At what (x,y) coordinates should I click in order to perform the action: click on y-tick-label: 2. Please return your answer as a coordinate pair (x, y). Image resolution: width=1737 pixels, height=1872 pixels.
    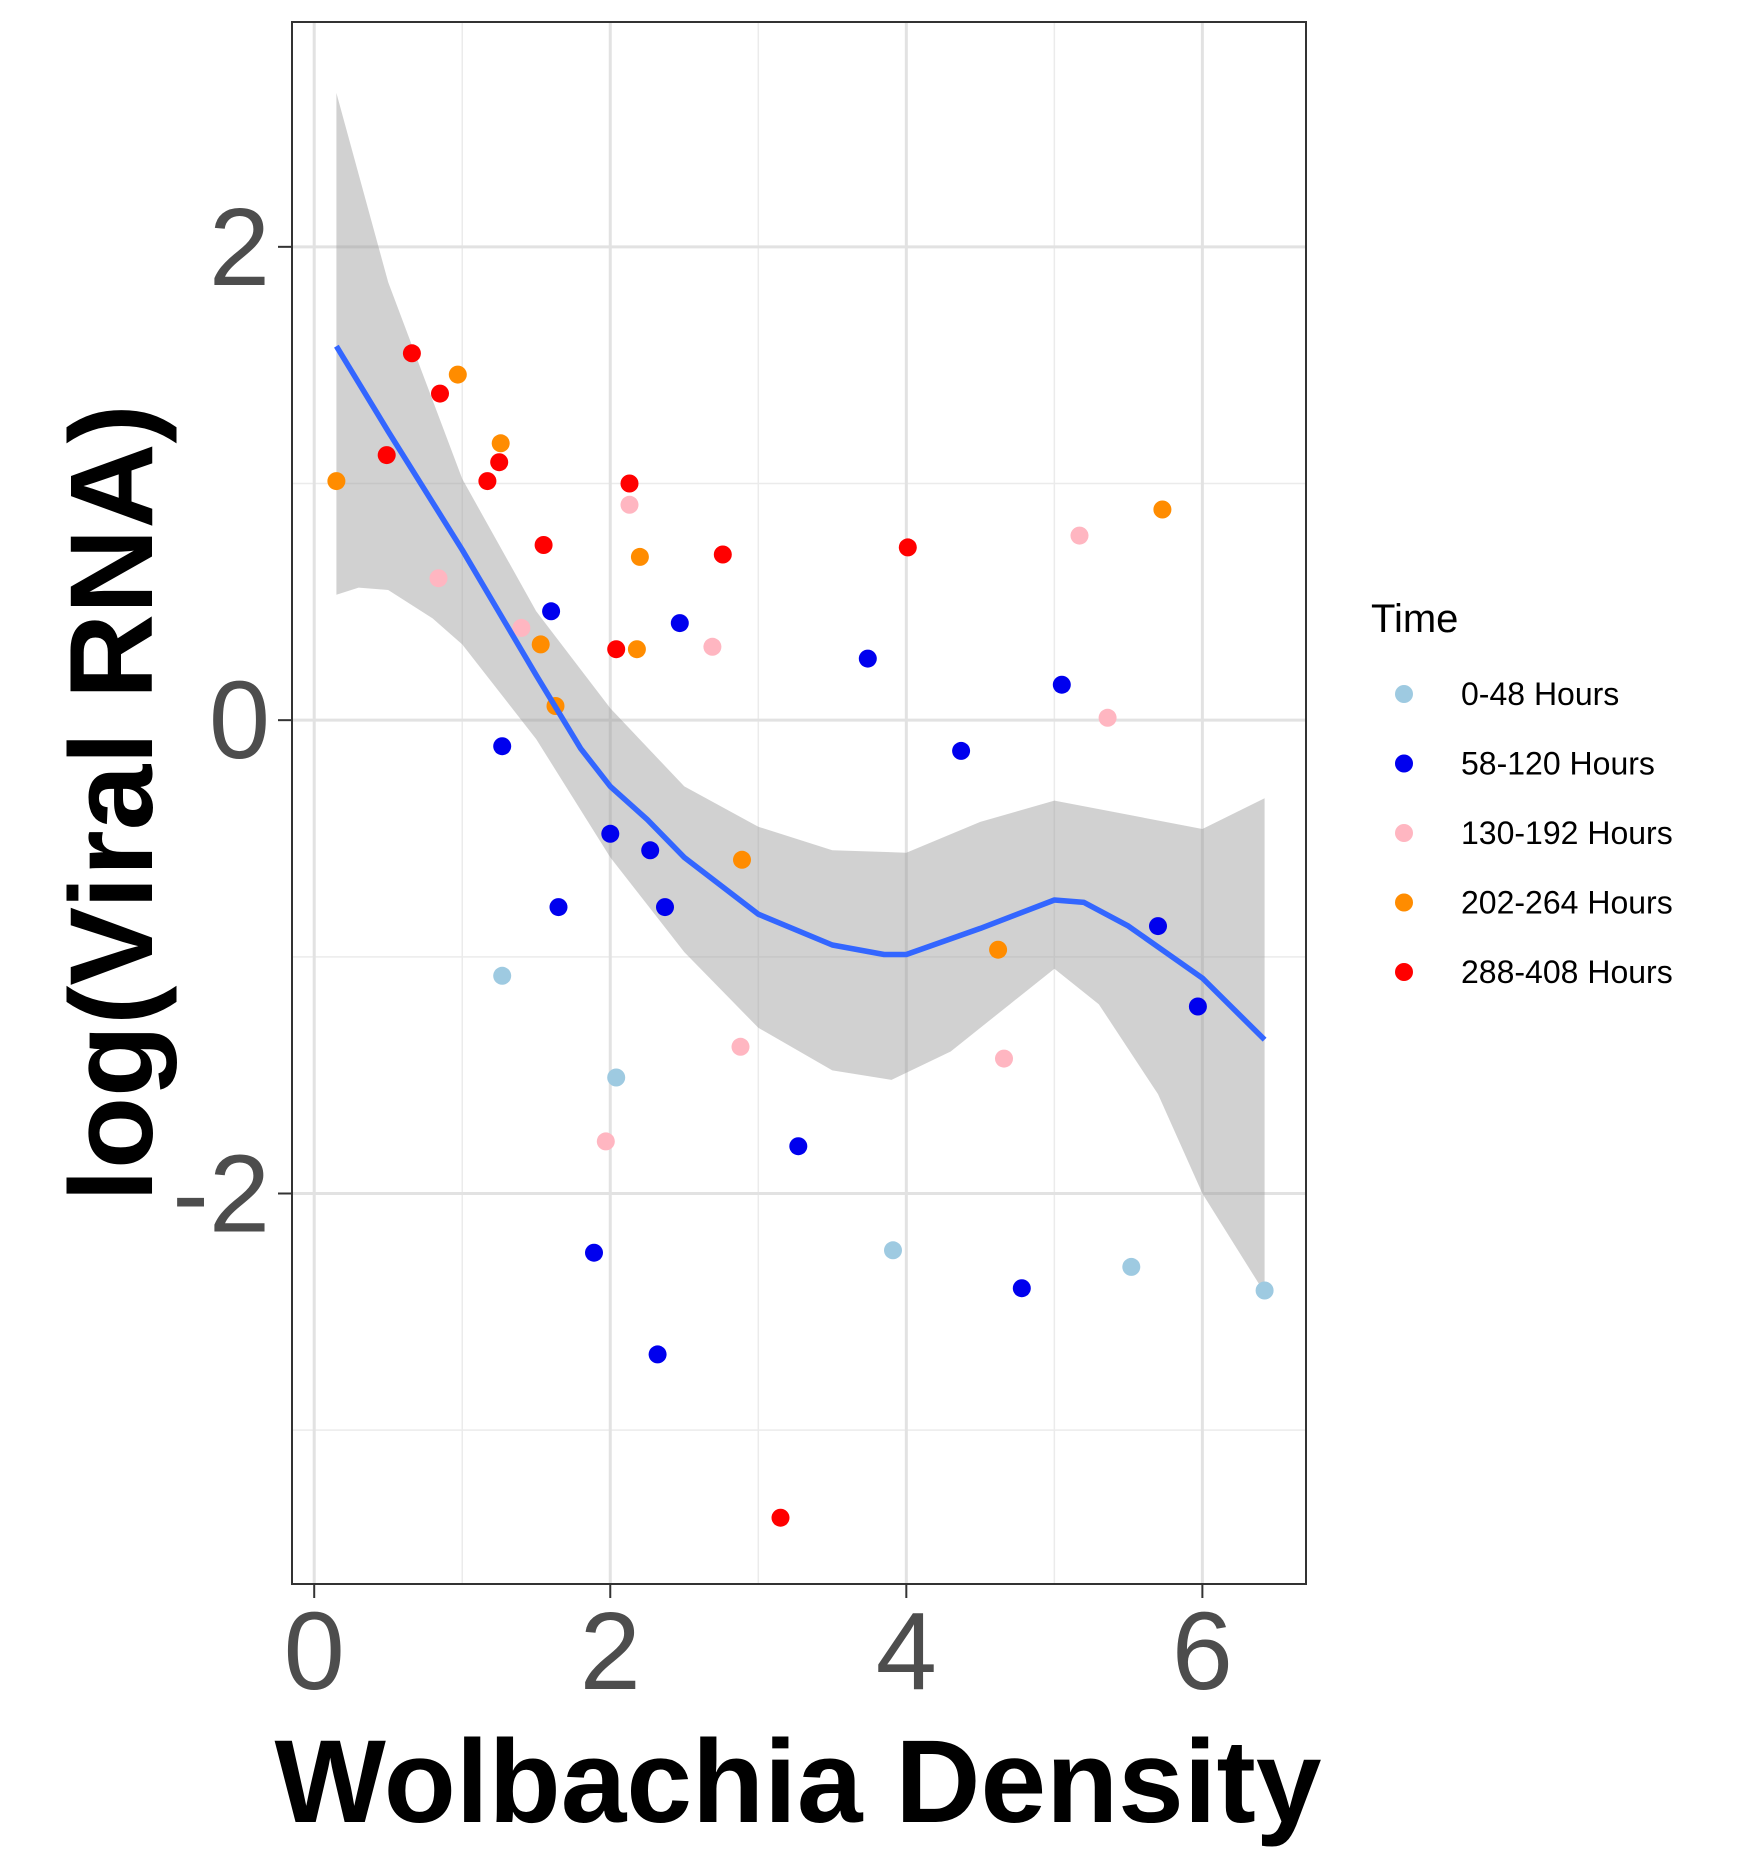
    Looking at the image, I should click on (239, 247).